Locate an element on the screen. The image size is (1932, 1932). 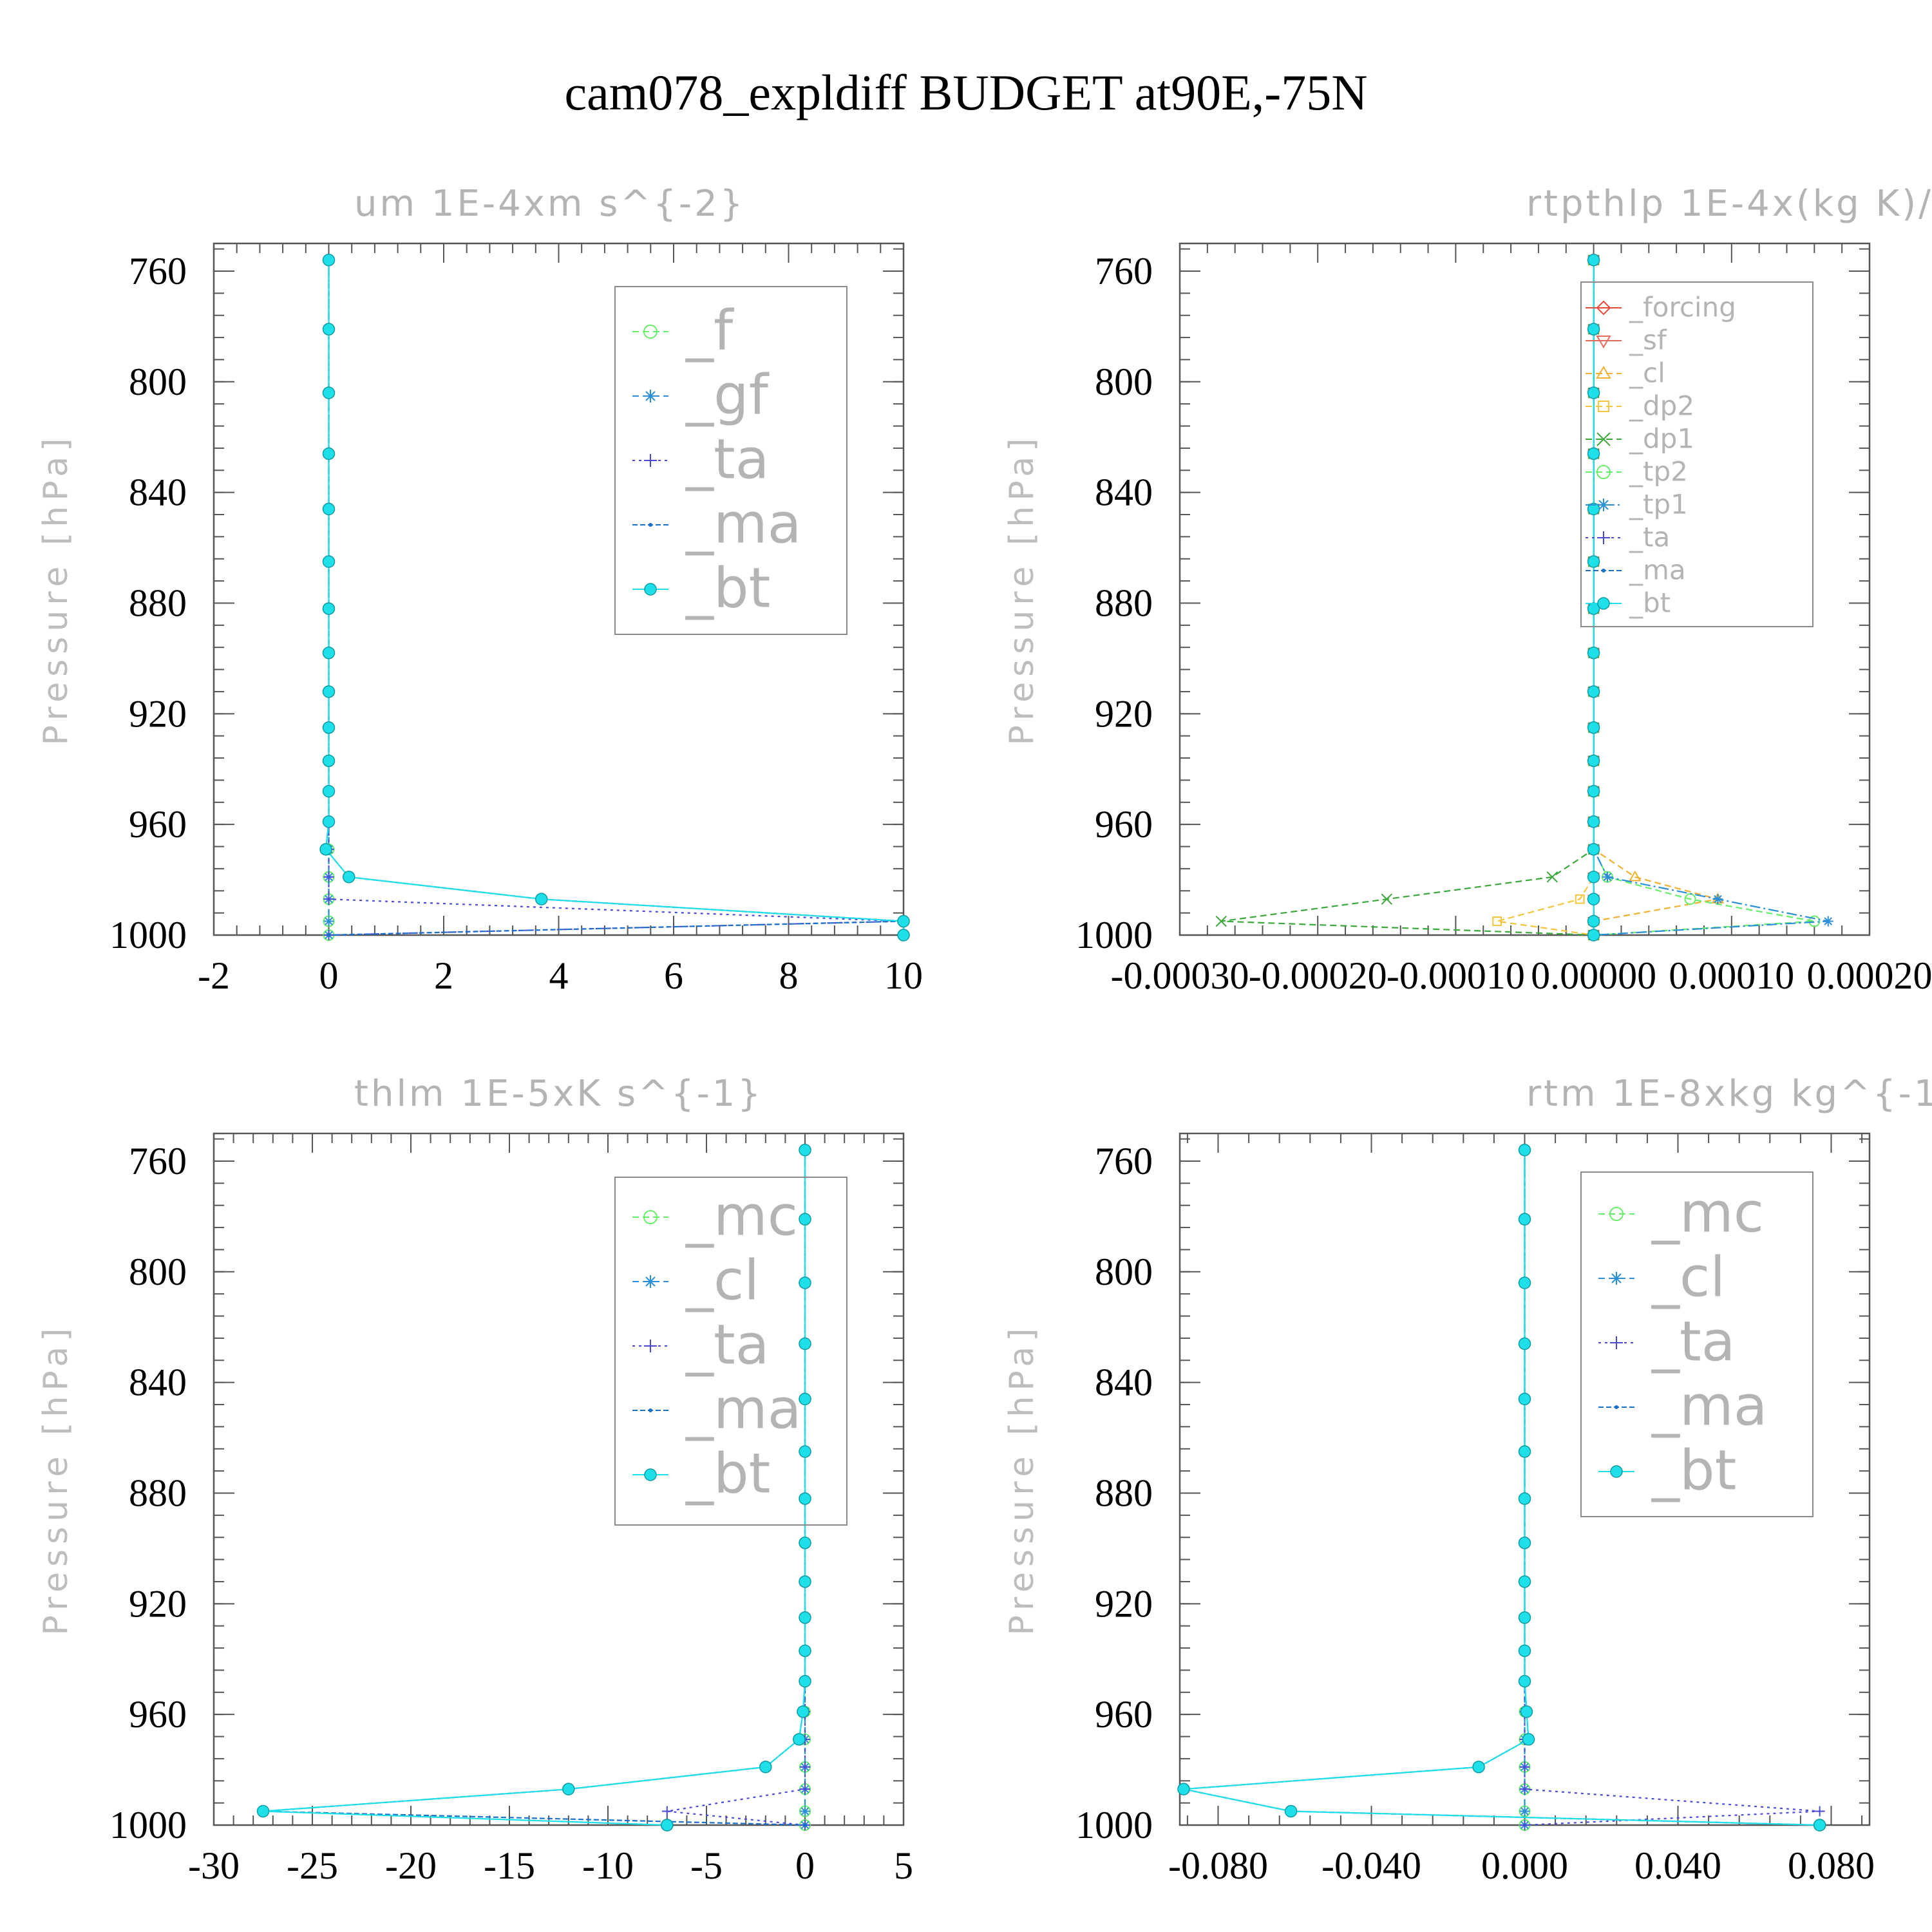
panel-title: um 1E-4xm s^{-2} is located at coordinates (549, 204).